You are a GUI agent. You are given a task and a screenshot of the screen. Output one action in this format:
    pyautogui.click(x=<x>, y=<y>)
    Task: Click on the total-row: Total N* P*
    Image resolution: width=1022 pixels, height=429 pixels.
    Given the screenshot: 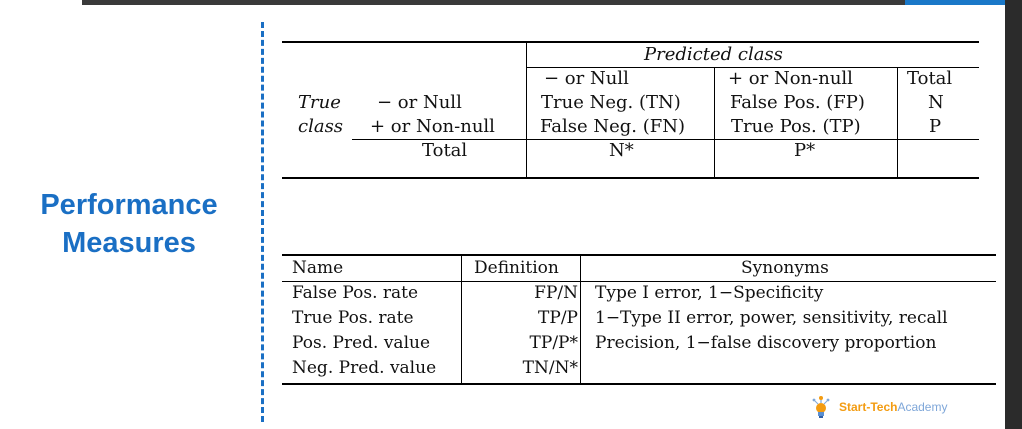 What is the action you would take?
    pyautogui.click(x=630, y=151)
    